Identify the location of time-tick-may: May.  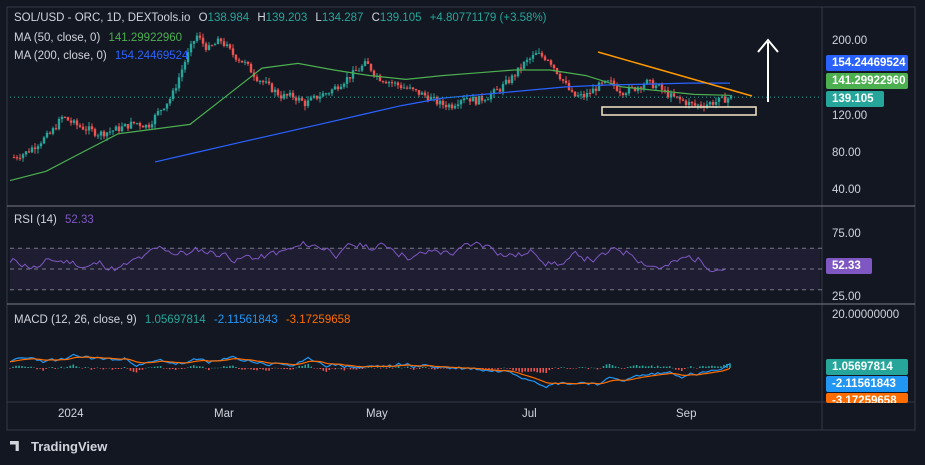
(377, 414).